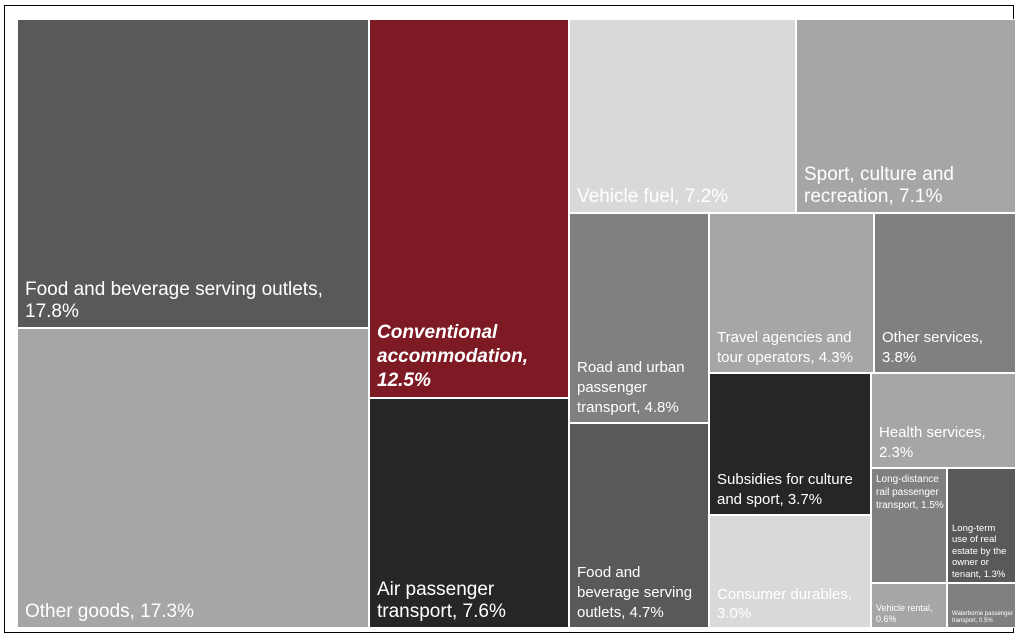  What do you see at coordinates (785, 489) in the screenshot?
I see `treemap-tile-label: Subsidies for culture and sport, 3.7%` at bounding box center [785, 489].